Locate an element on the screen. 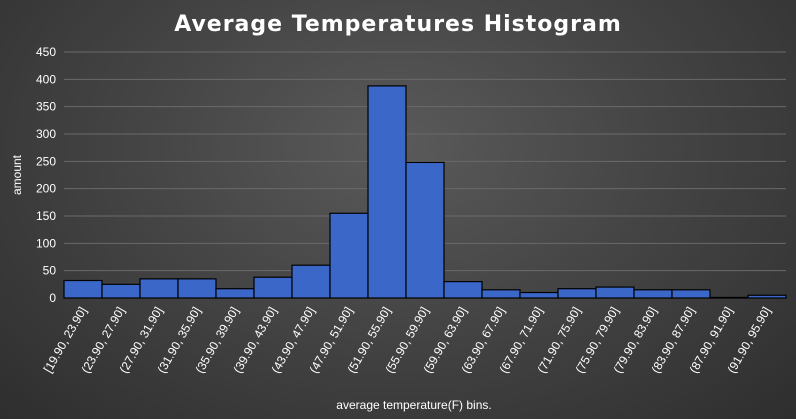  y-tick-label: 300 is located at coordinates (46, 134).